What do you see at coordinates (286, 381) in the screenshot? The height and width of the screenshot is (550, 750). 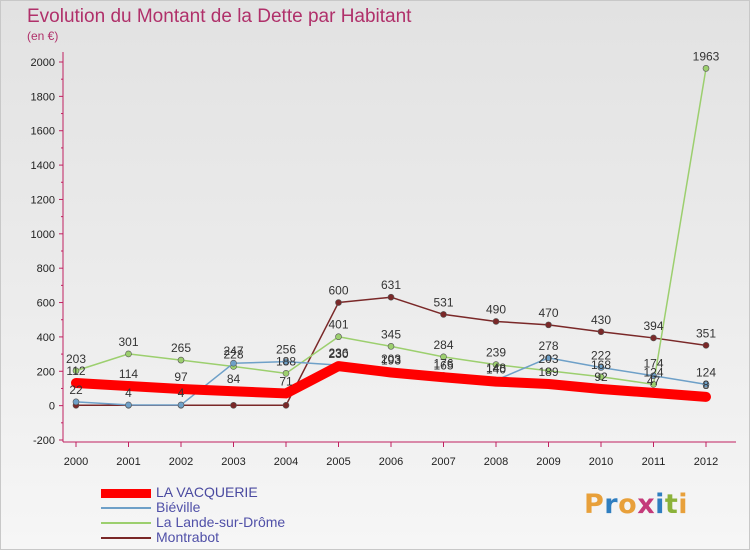 I see `data-label: 71` at bounding box center [286, 381].